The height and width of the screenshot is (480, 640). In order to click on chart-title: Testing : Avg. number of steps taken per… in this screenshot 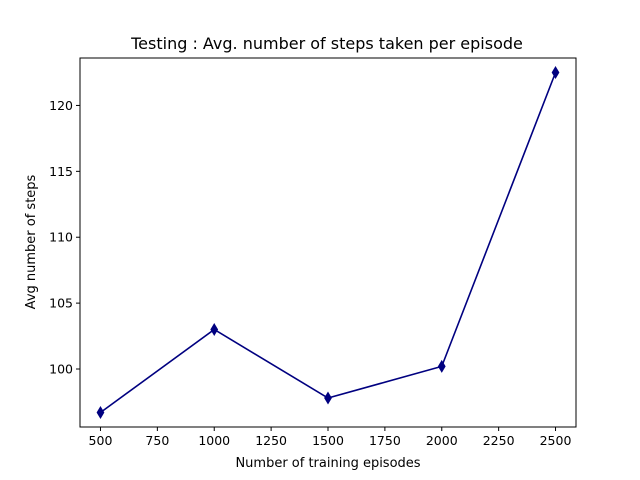, I will do `click(326, 43)`.